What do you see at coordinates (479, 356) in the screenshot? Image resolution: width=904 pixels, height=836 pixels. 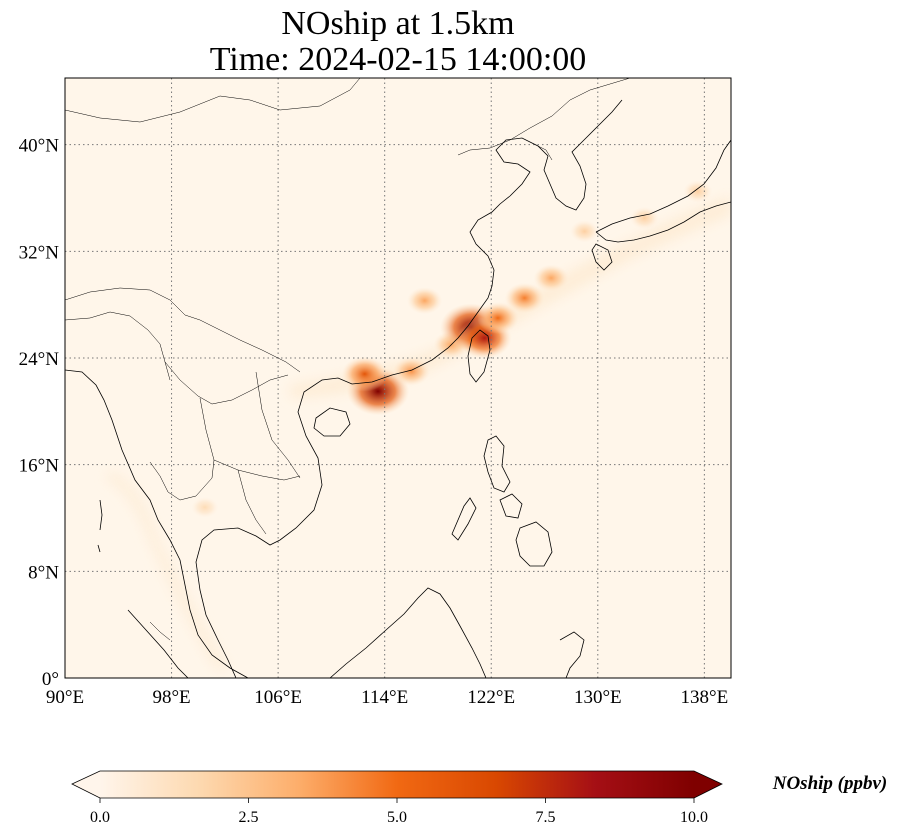 I see `taiwan-coastline` at bounding box center [479, 356].